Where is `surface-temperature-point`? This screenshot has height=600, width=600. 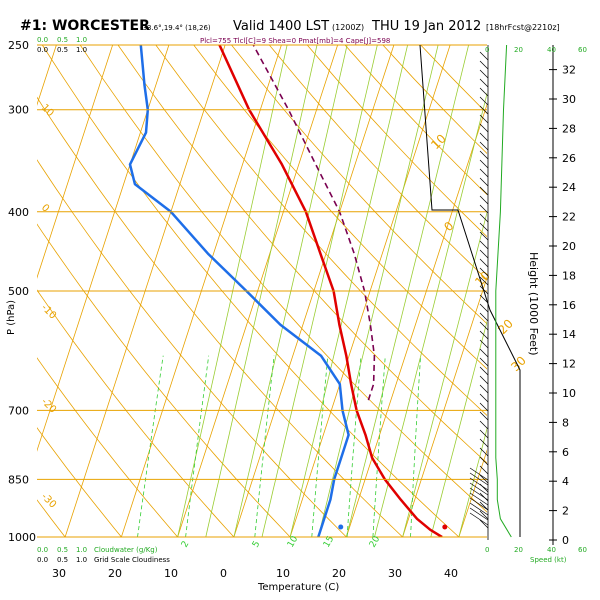 surface-temperature-point is located at coordinates (445, 527).